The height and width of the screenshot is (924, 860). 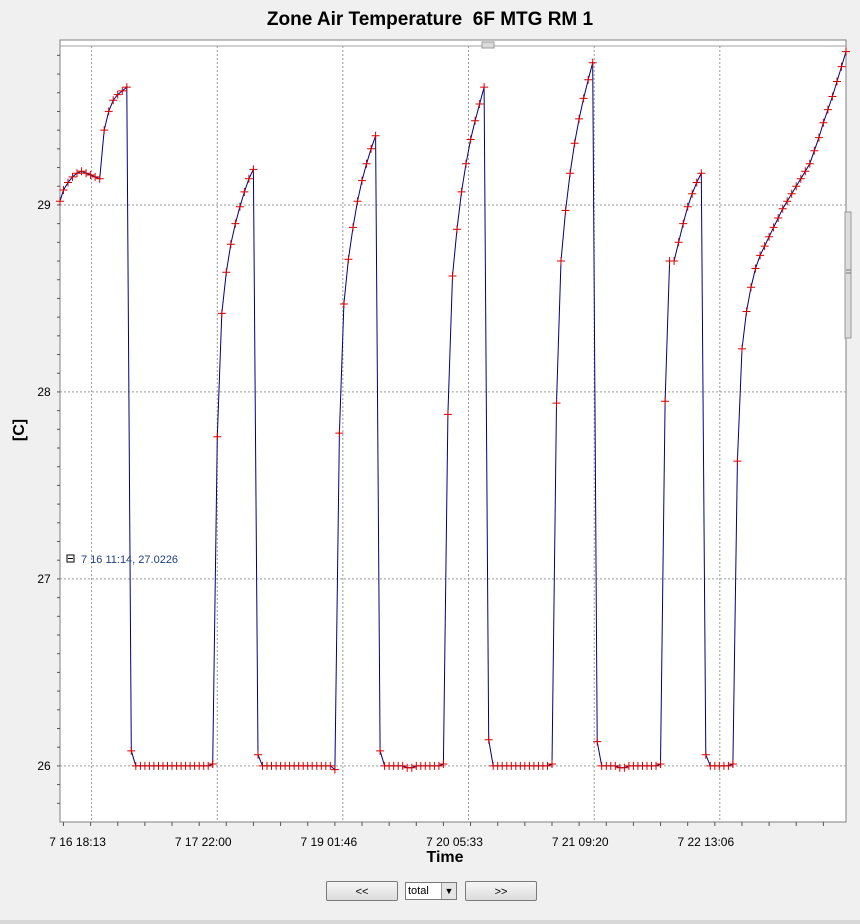 What do you see at coordinates (430, 922) in the screenshot?
I see `window-bottom-edge` at bounding box center [430, 922].